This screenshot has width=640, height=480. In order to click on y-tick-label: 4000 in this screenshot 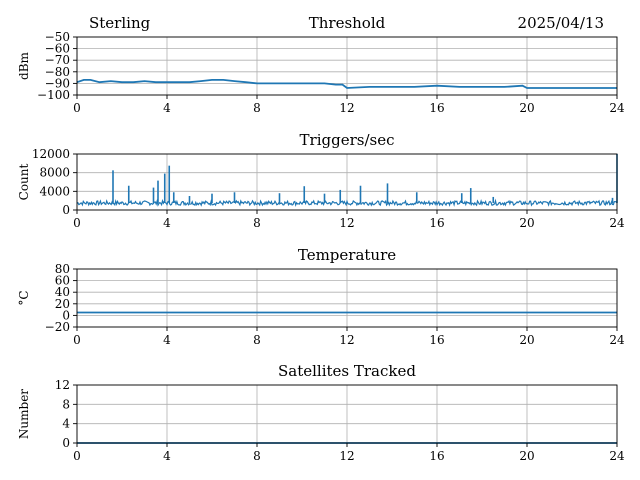, I will do `click(54, 191)`.